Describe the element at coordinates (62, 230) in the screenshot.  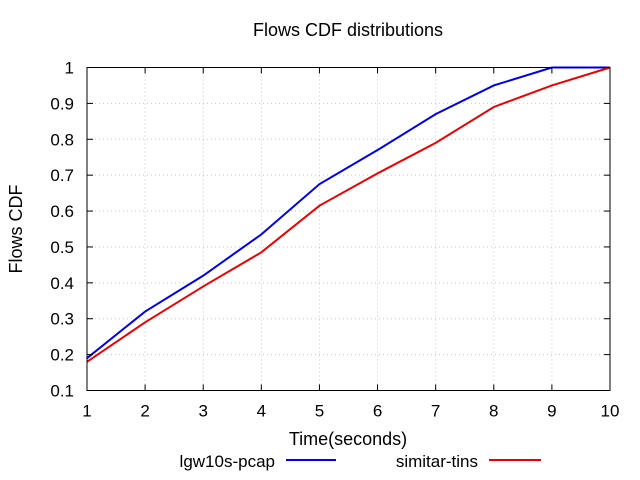
I see `y-tick-labels: 0.1 0.2 0.3 0.4 0.5 0.6 0.7 0.8 0.9 1` at that location.